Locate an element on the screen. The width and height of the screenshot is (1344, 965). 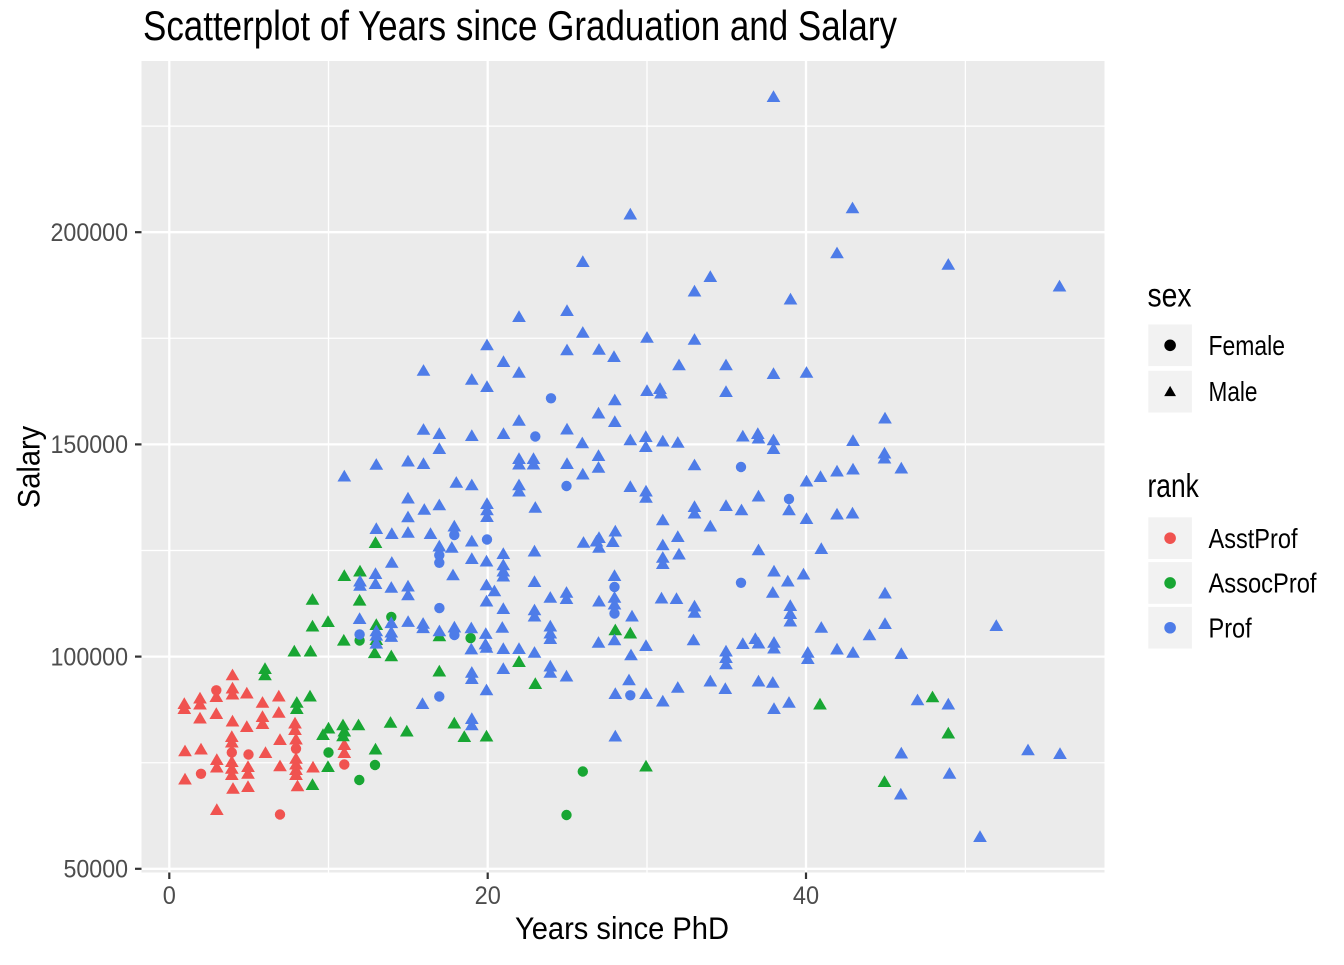
svg-text: 200000 is located at coordinates (90, 233).